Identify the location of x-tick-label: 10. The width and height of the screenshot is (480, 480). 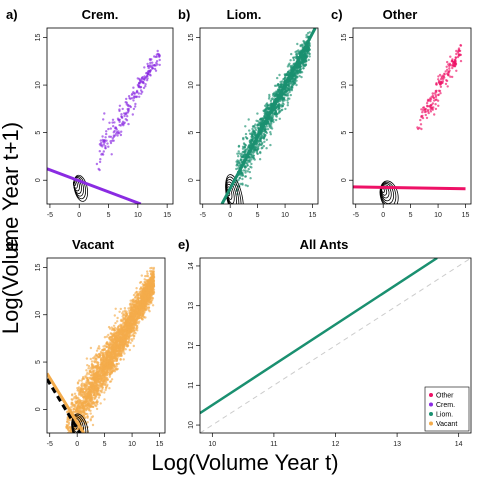
(438, 215).